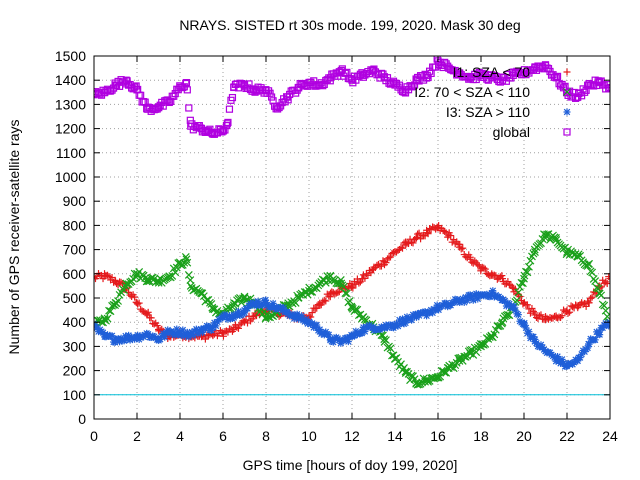  I want to click on y-tick-label: 1500, so click(70, 56).